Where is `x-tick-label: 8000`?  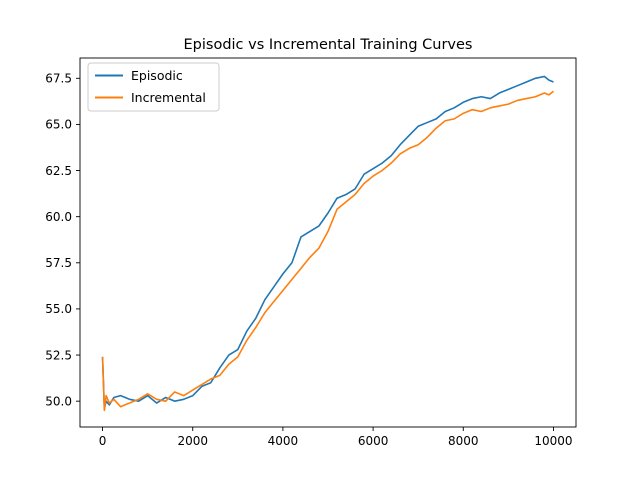
x-tick-label: 8000 is located at coordinates (463, 441).